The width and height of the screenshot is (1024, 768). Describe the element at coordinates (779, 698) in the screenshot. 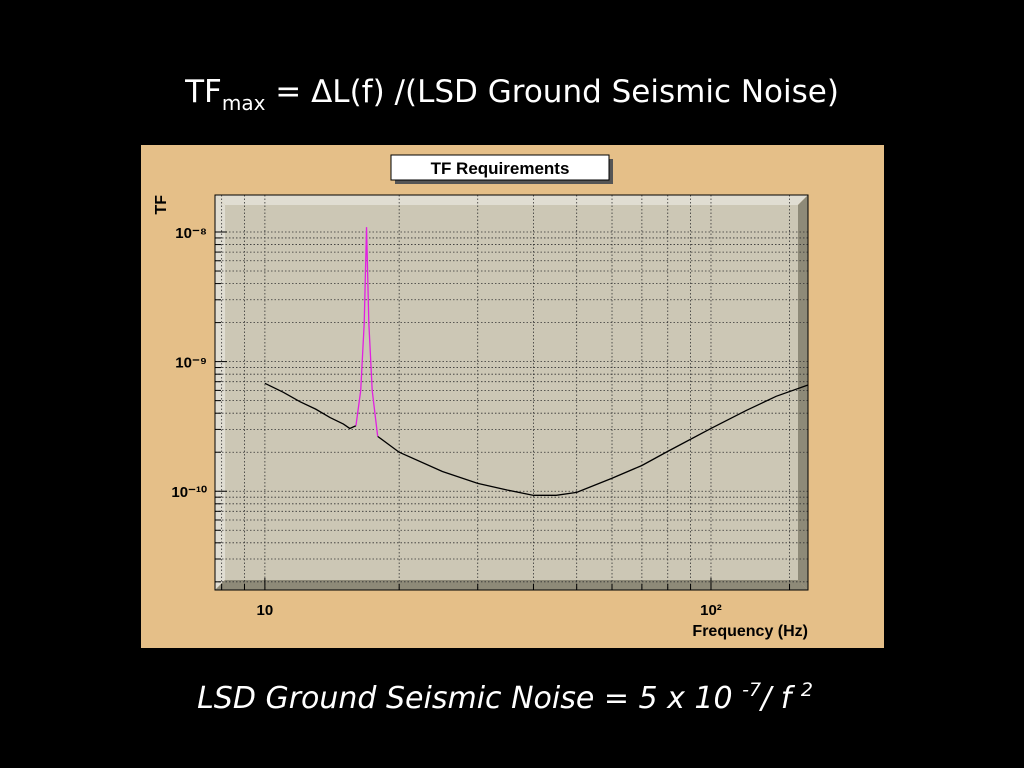

I see `footer-text: / f` at that location.